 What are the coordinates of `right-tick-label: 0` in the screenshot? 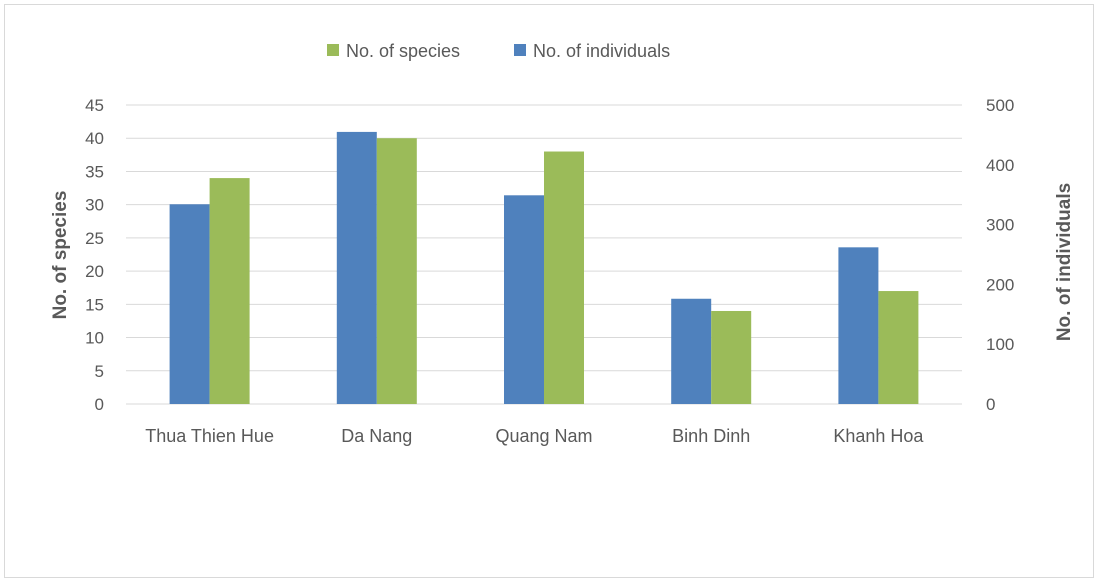 It's located at (990, 404).